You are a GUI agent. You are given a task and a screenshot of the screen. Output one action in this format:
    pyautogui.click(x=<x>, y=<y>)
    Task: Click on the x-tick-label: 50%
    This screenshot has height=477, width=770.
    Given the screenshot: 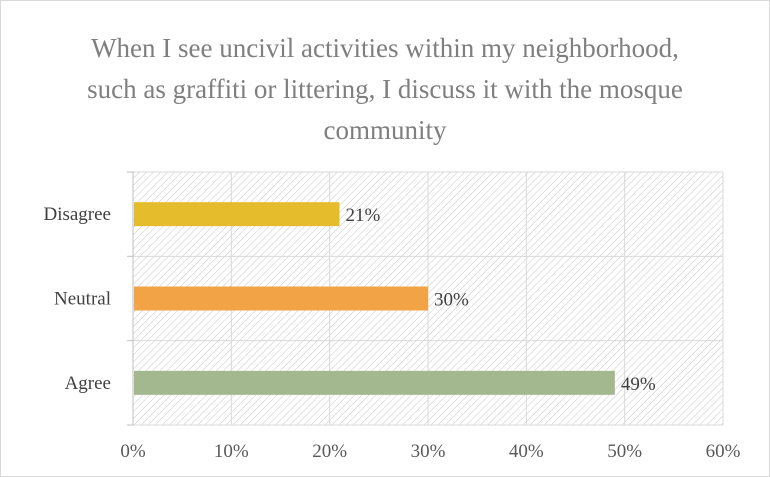 What is the action you would take?
    pyautogui.click(x=624, y=451)
    